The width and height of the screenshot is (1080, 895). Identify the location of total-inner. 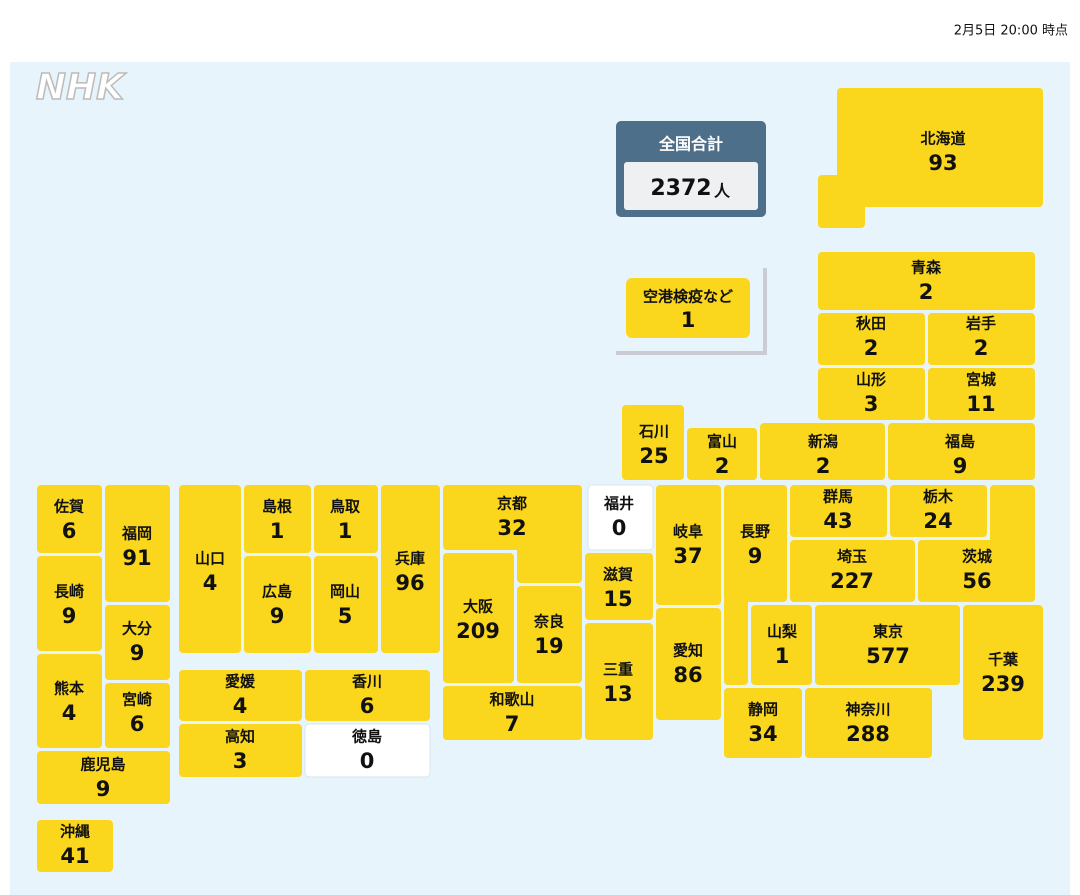
(691, 186).